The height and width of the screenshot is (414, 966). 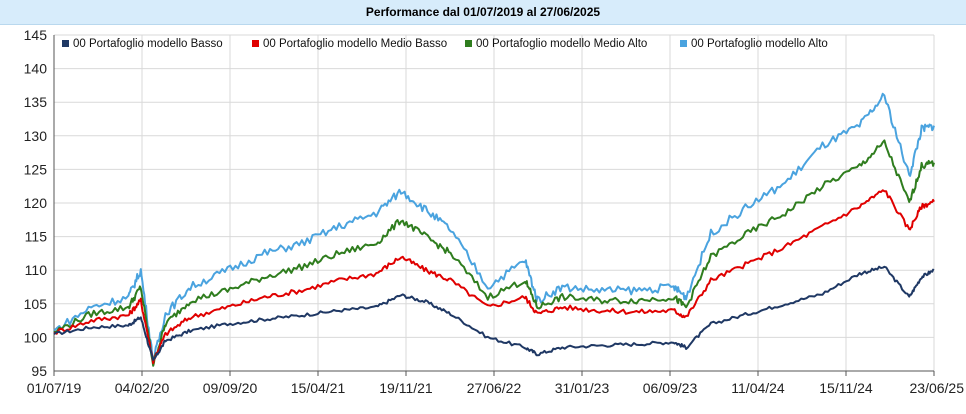 I want to click on y-tick-label: 140, so click(x=36, y=69).